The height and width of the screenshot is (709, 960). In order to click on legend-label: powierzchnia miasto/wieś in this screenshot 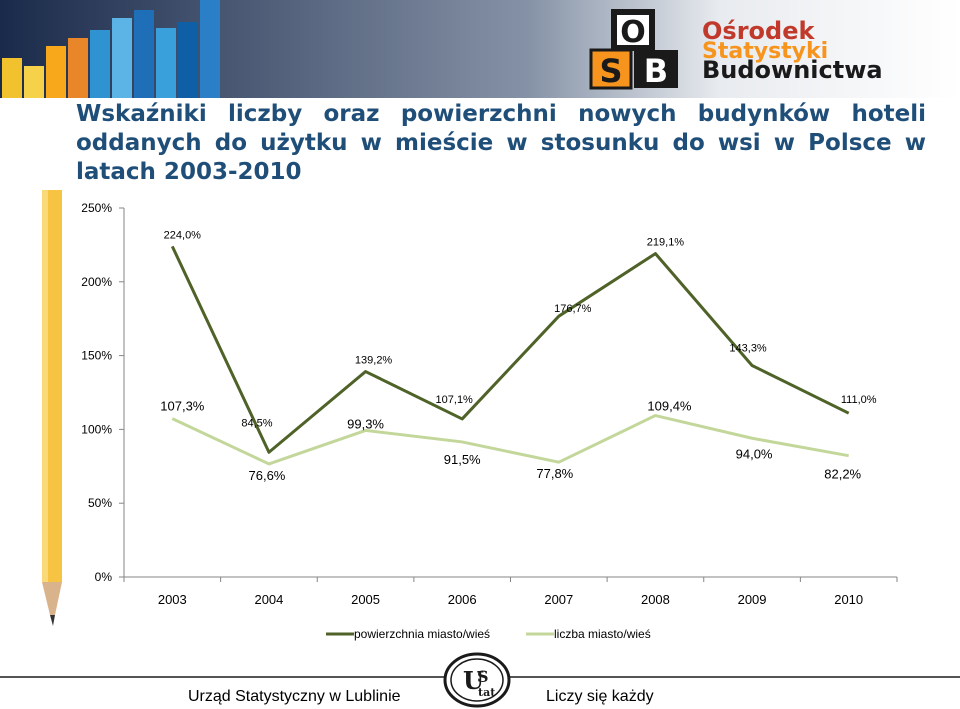, I will do `click(422, 634)`.